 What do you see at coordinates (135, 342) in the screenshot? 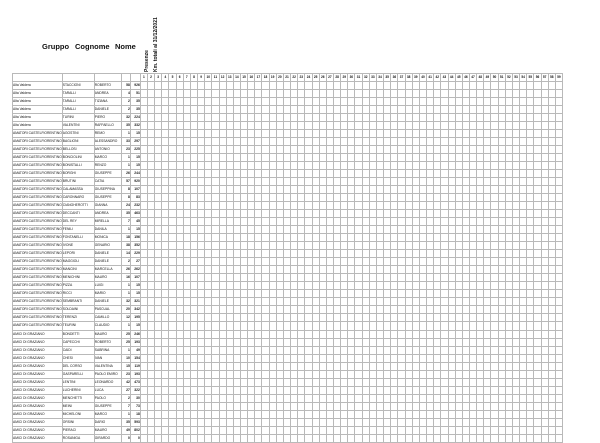
I see `cell-km: 193` at bounding box center [135, 342].